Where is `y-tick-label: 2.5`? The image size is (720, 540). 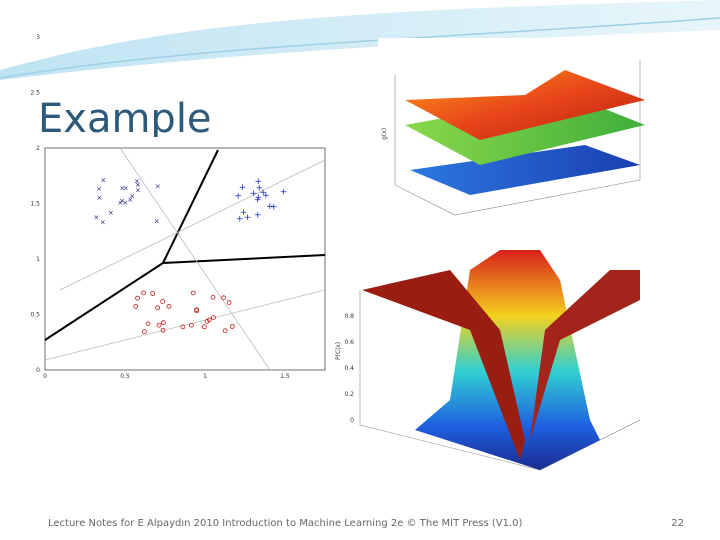 y-tick-label: 2.5 is located at coordinates (35, 93).